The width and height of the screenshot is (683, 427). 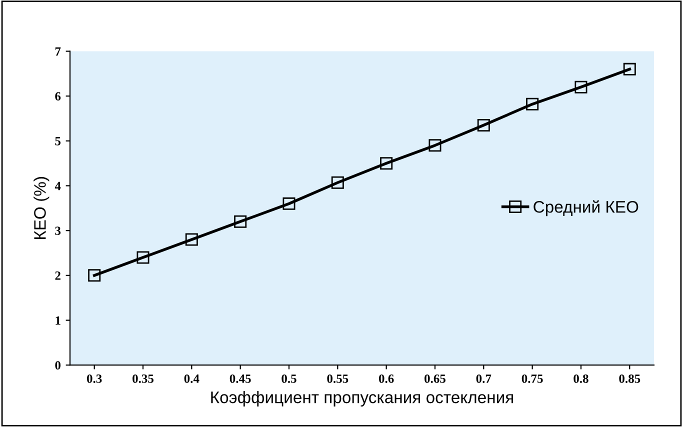 I want to click on x-tick-label: 0.35, so click(x=143, y=378).